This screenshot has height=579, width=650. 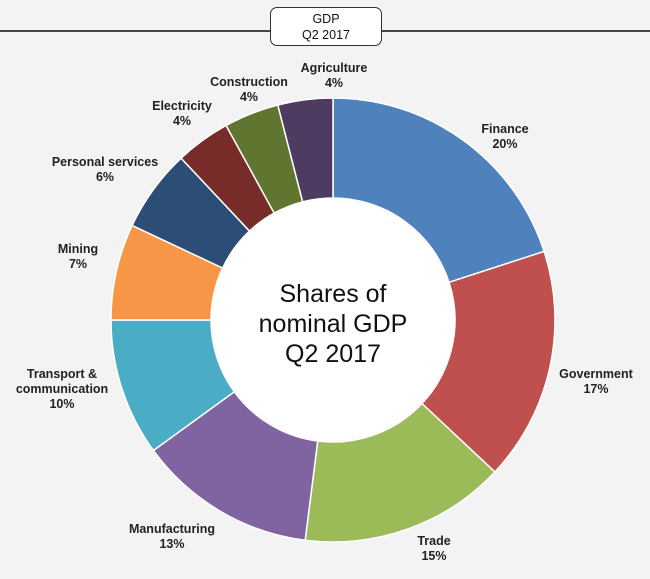 I want to click on slice-label-transport-and-communication: Transport & communication 10%, so click(x=62, y=389).